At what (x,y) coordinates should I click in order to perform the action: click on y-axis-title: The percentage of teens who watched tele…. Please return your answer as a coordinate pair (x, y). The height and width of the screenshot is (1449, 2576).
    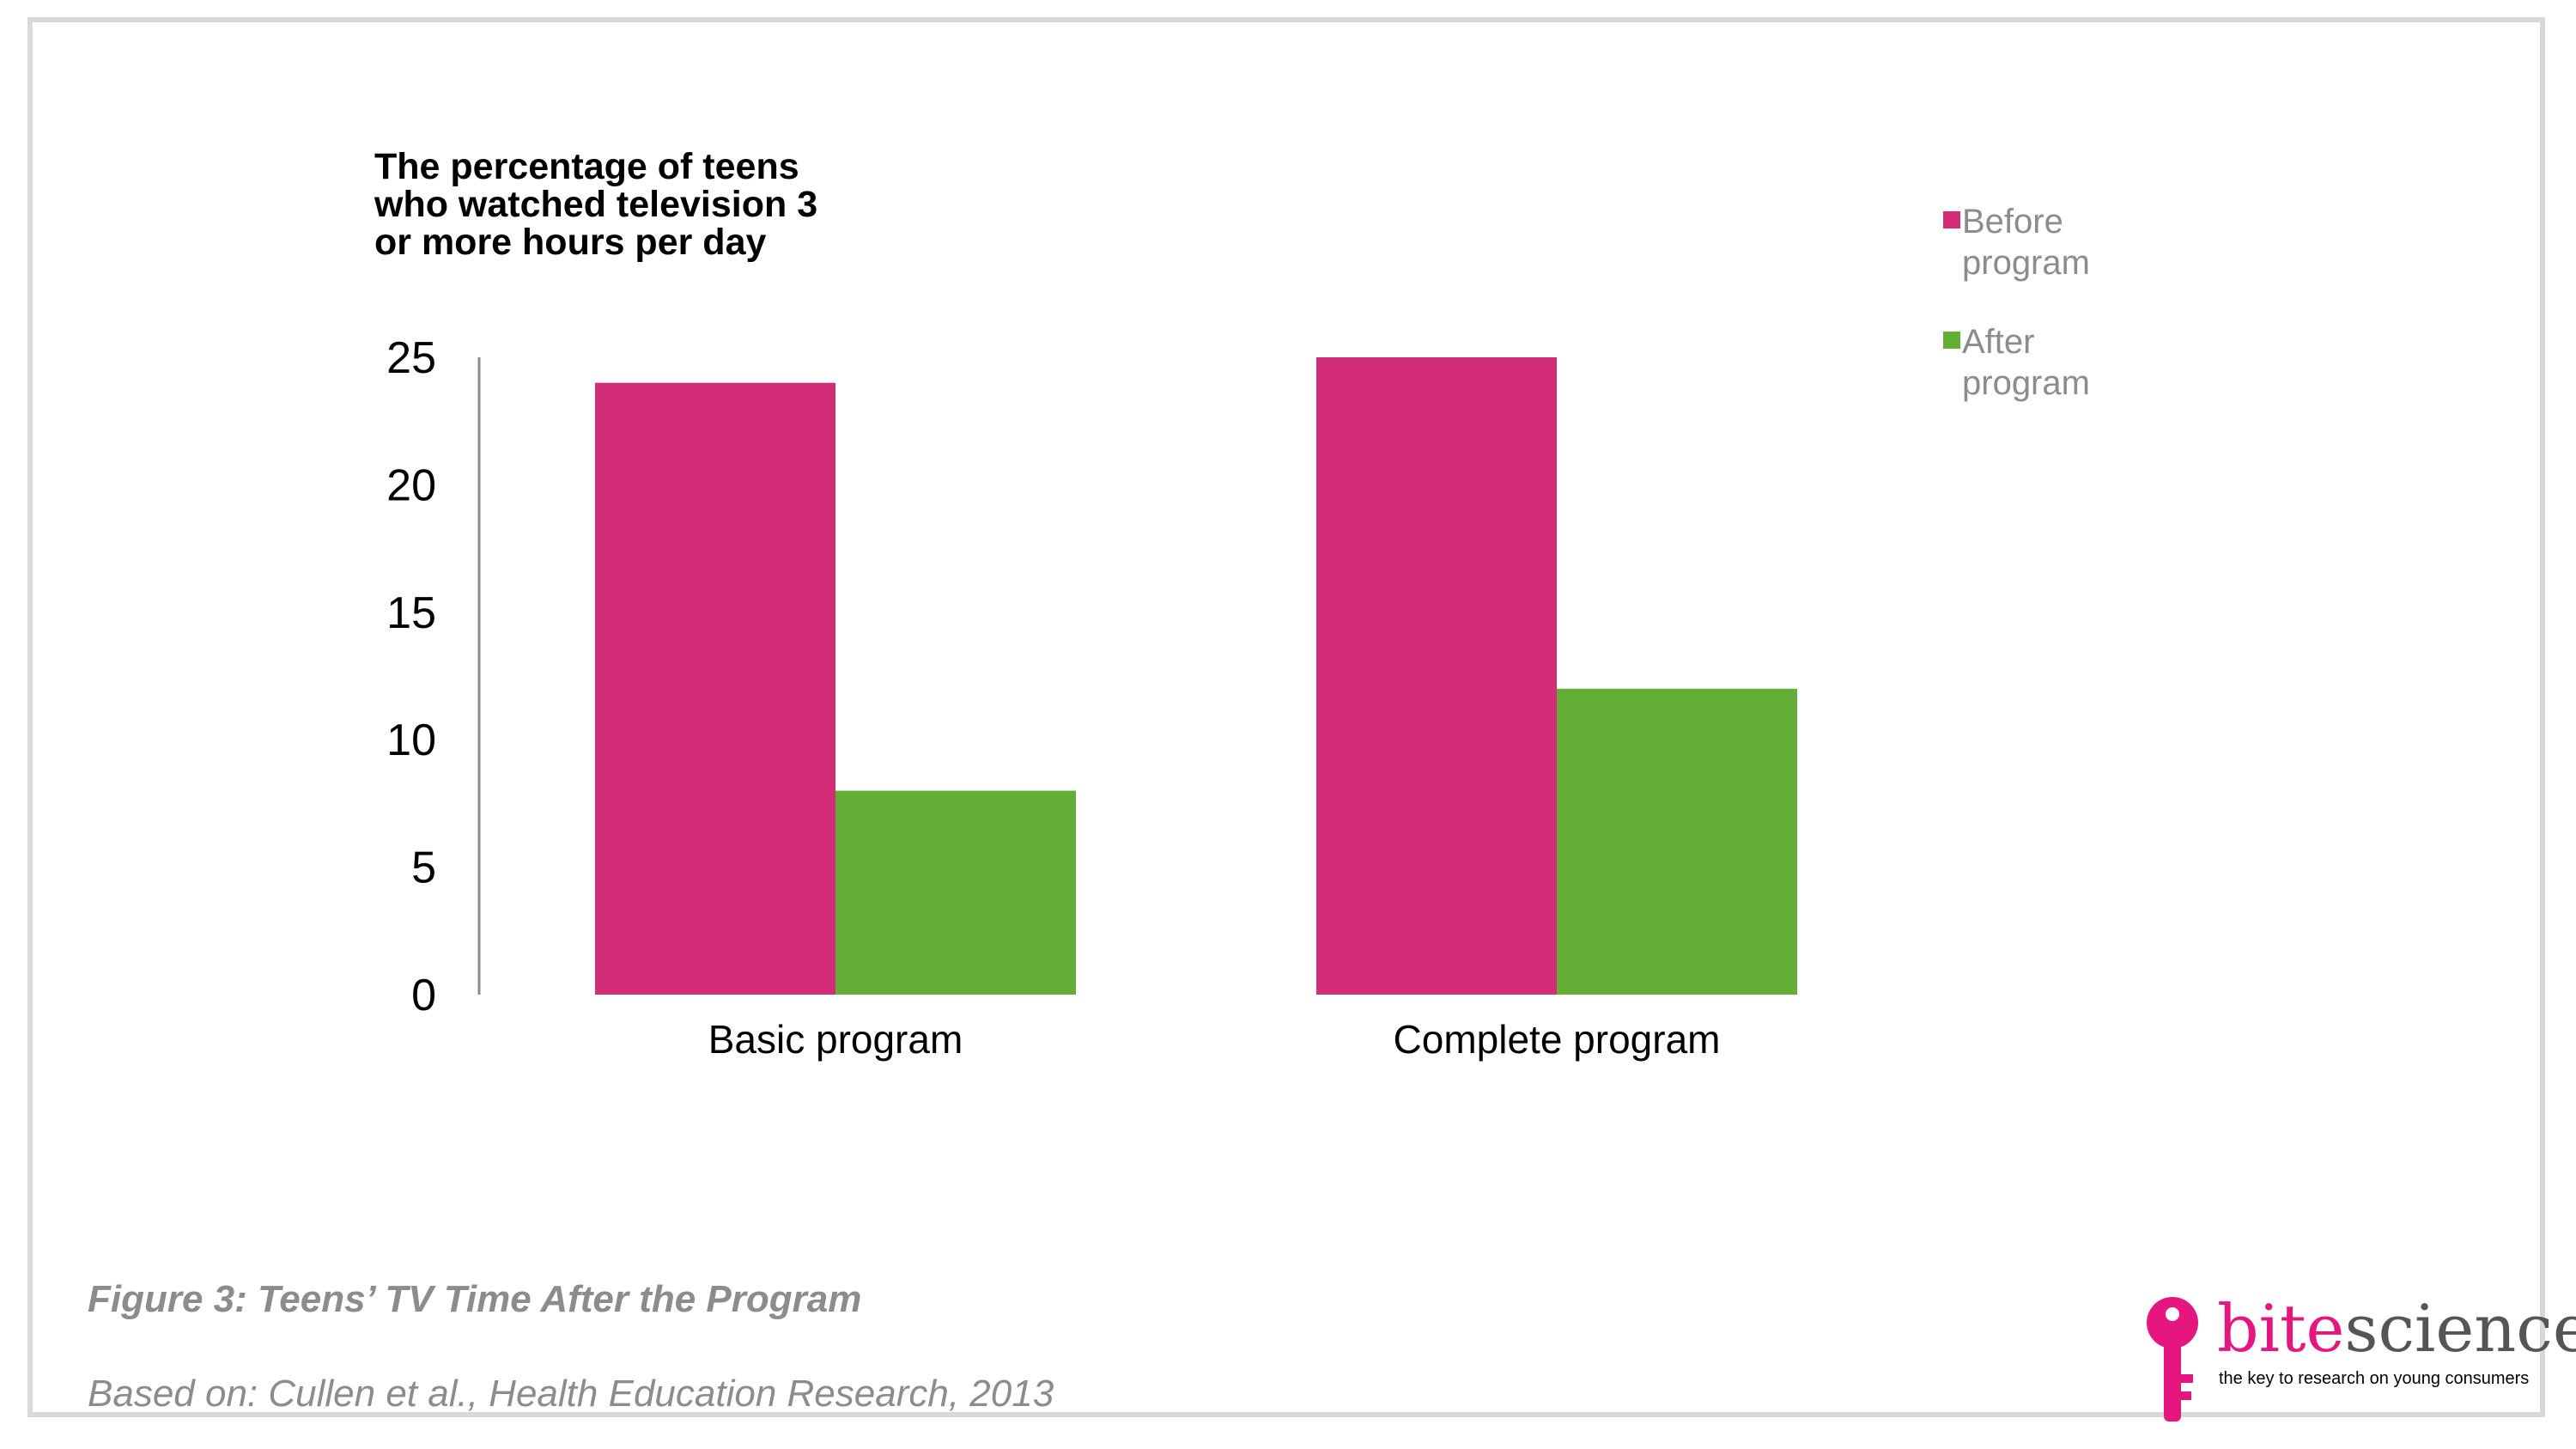
    Looking at the image, I should click on (596, 204).